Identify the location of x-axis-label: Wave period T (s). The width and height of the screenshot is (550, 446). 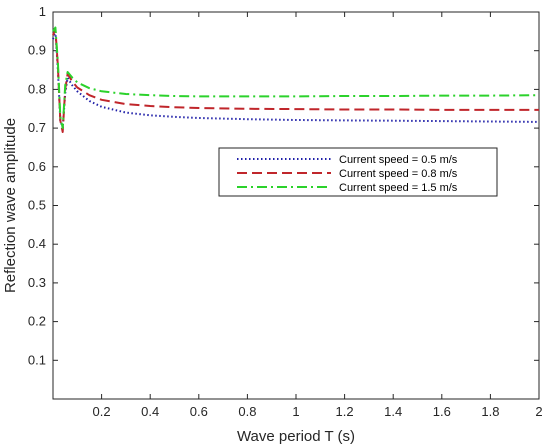
(296, 436).